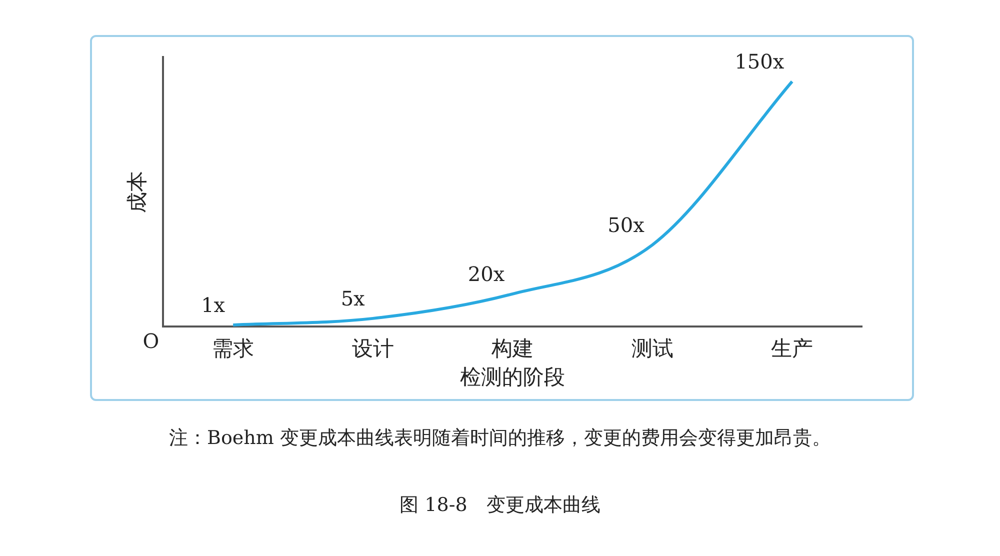 This screenshot has width=1000, height=556. What do you see at coordinates (213, 305) in the screenshot?
I see `data-label: 1x` at bounding box center [213, 305].